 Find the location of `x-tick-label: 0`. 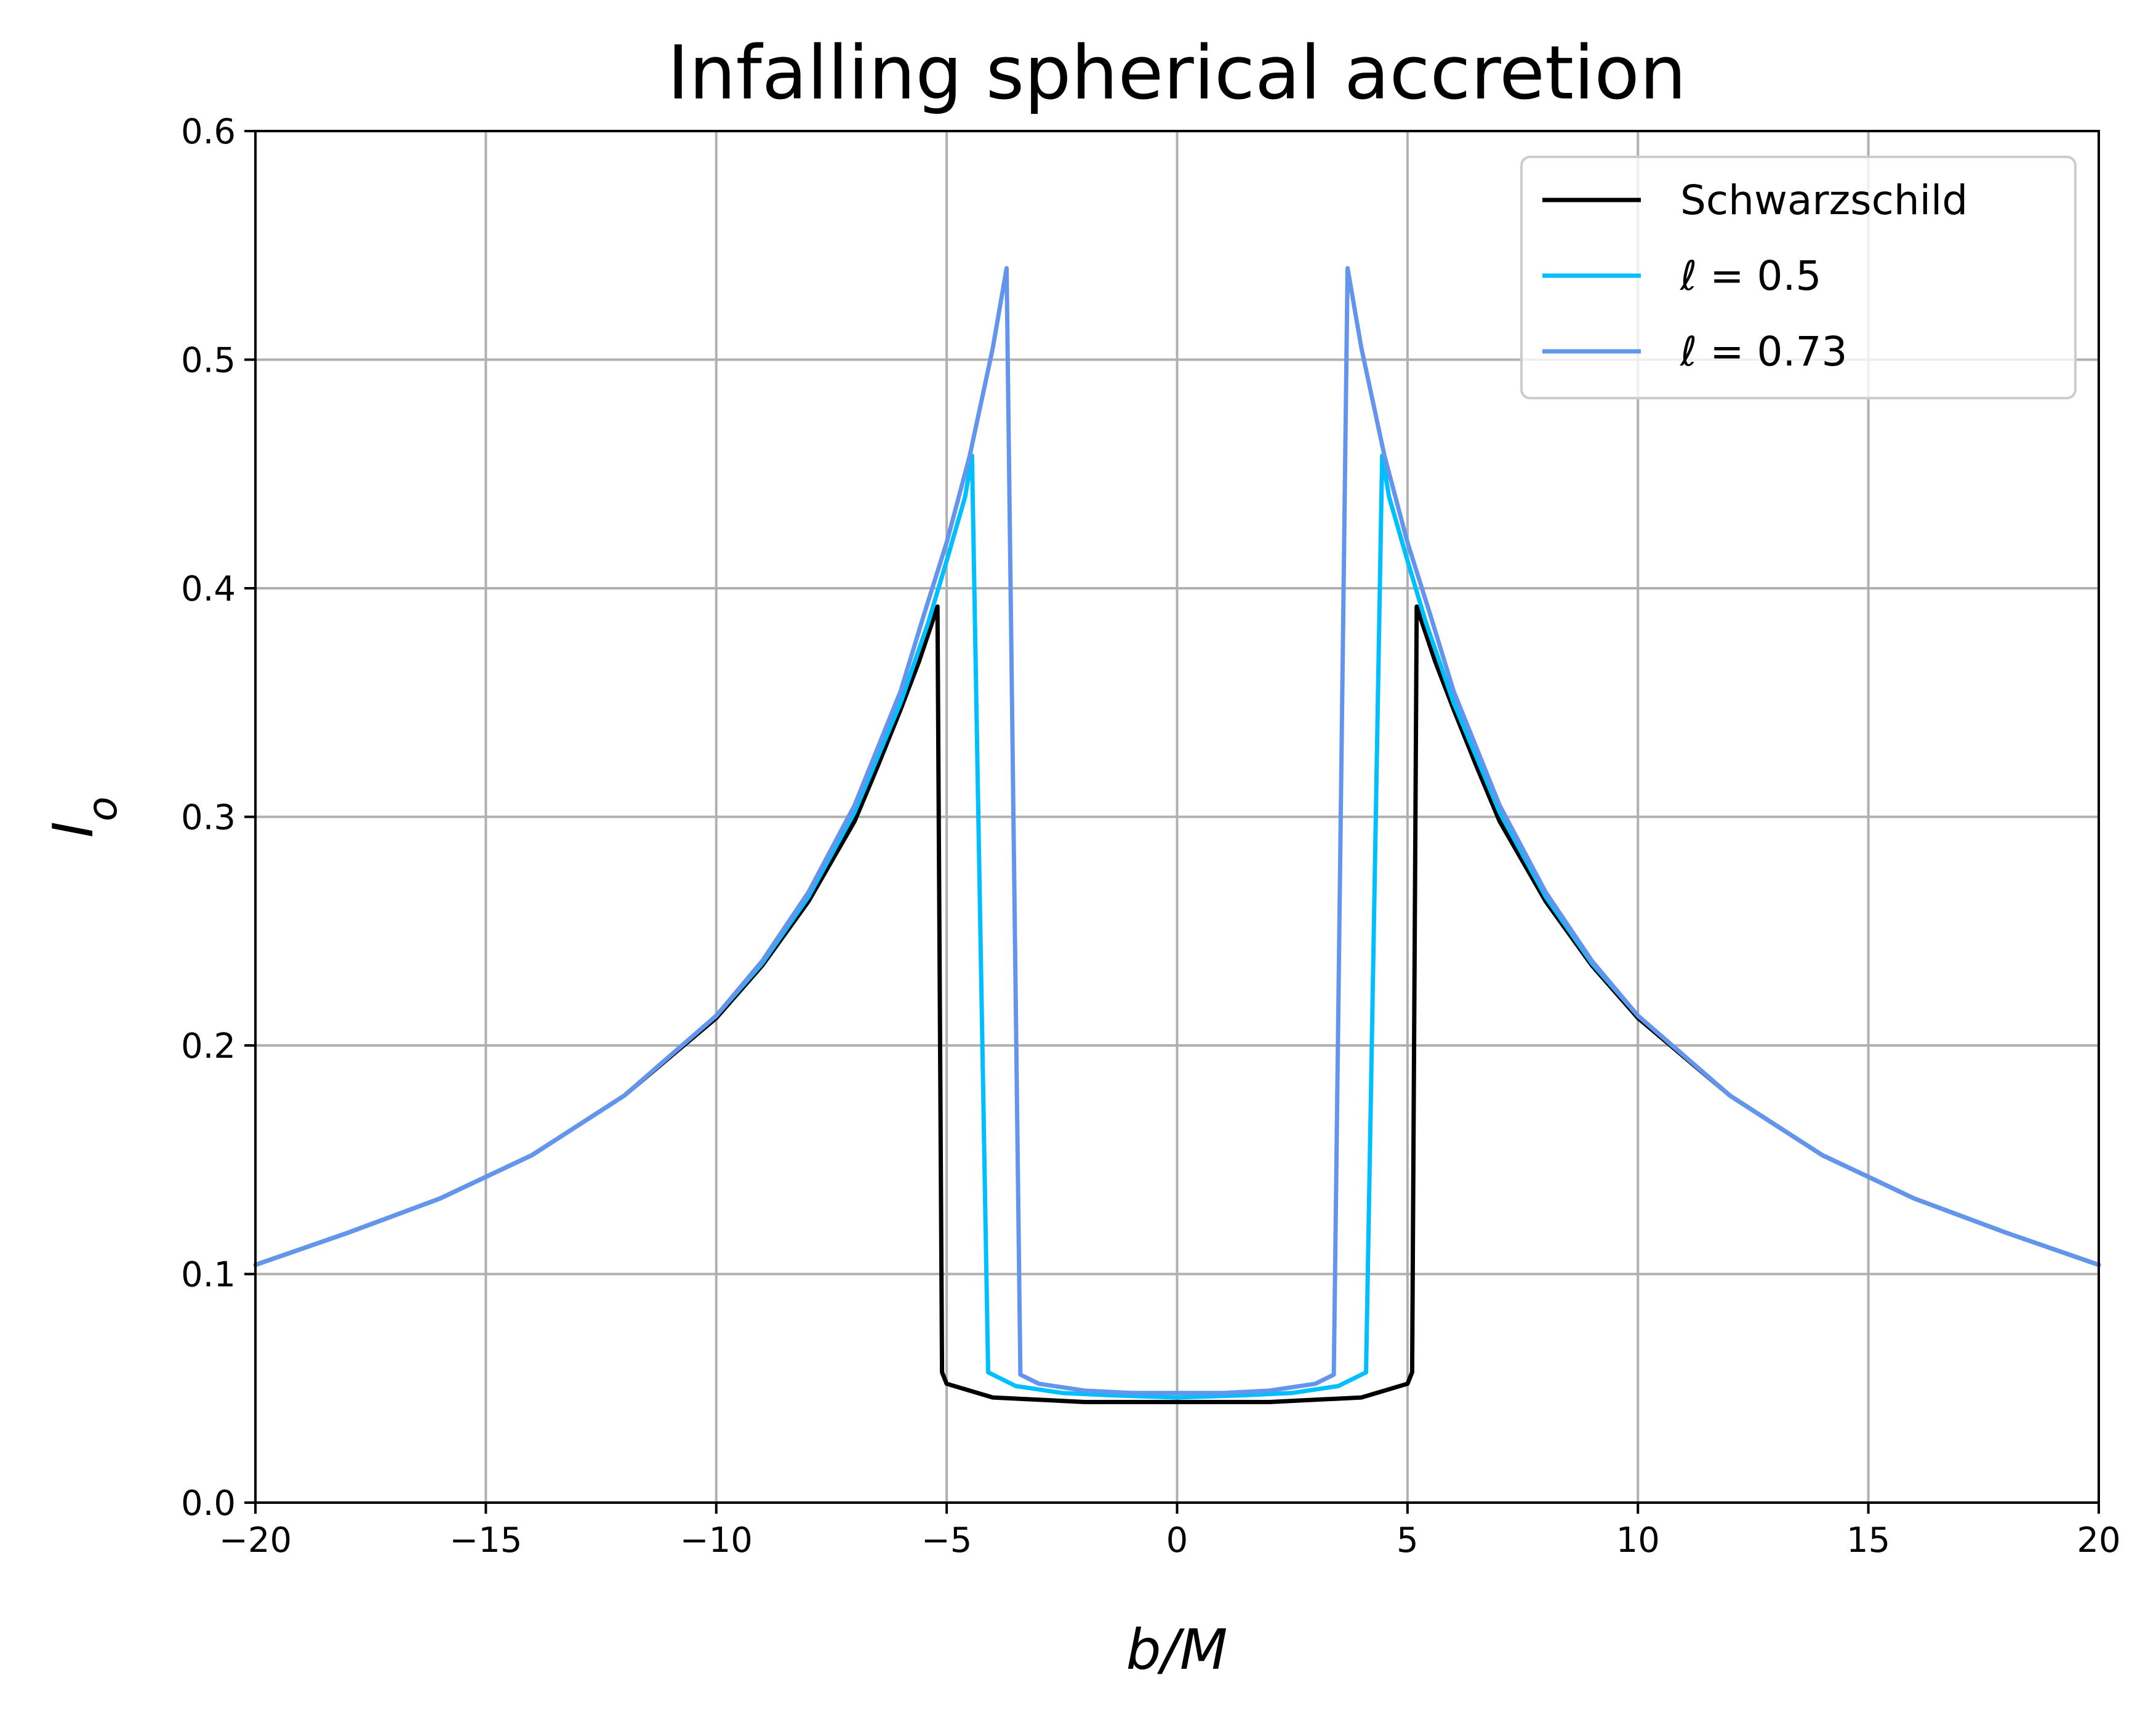

x-tick-label: 0 is located at coordinates (1177, 1540).